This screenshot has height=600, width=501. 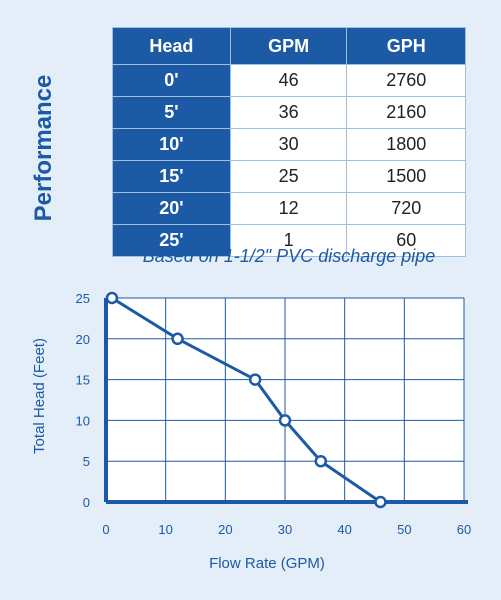 I want to click on gpm-cell: 12, so click(x=288, y=208).